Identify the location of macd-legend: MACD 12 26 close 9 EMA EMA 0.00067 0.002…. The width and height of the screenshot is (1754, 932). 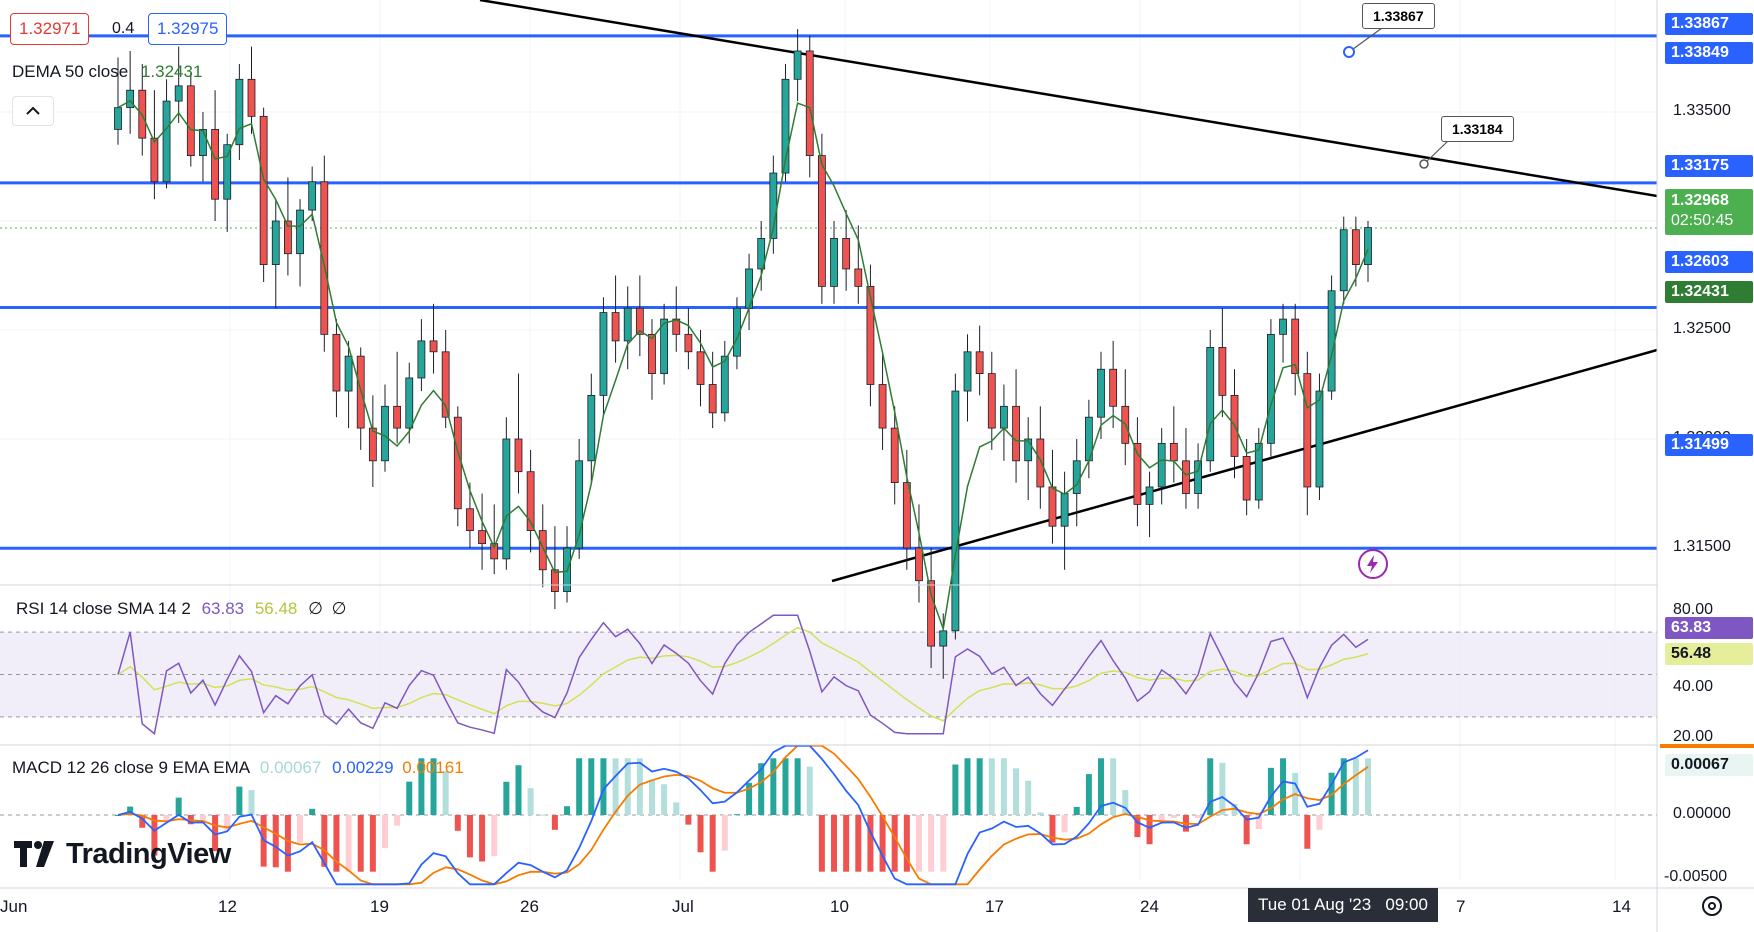
(238, 768).